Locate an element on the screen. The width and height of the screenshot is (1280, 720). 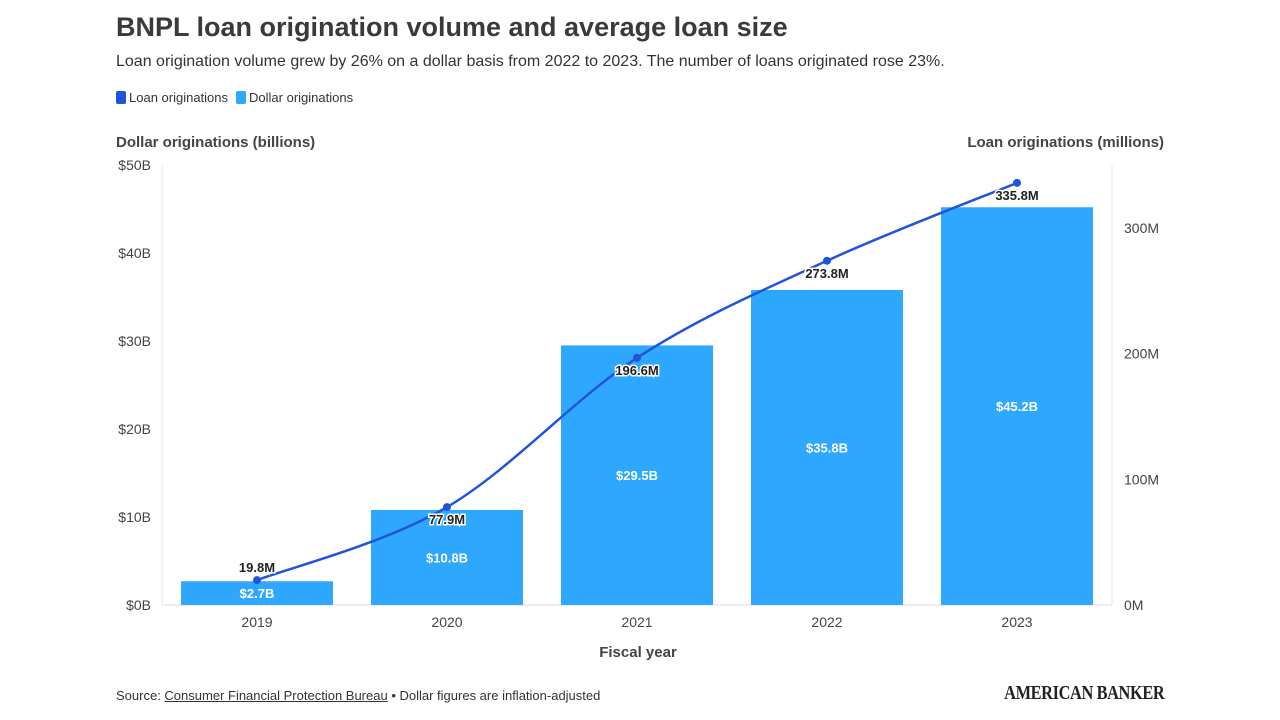
bar-value-label: $2.7B is located at coordinates (257, 593).